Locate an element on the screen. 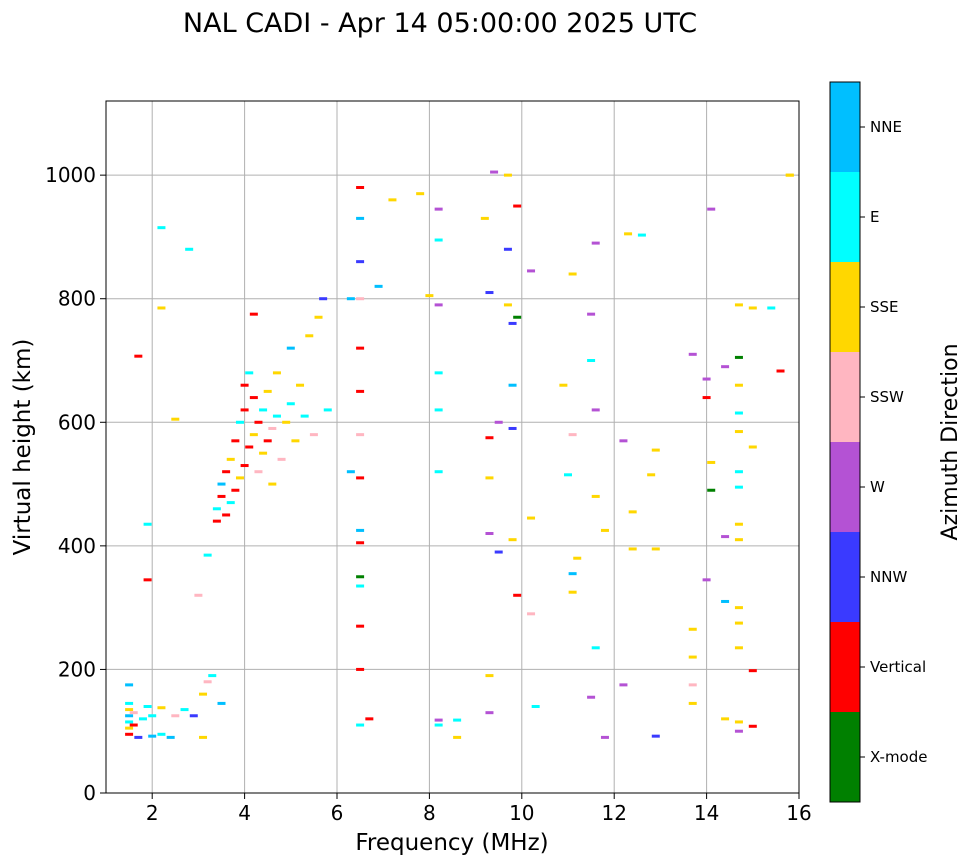 The width and height of the screenshot is (972, 865). x-tick-label: 6 is located at coordinates (337, 813).